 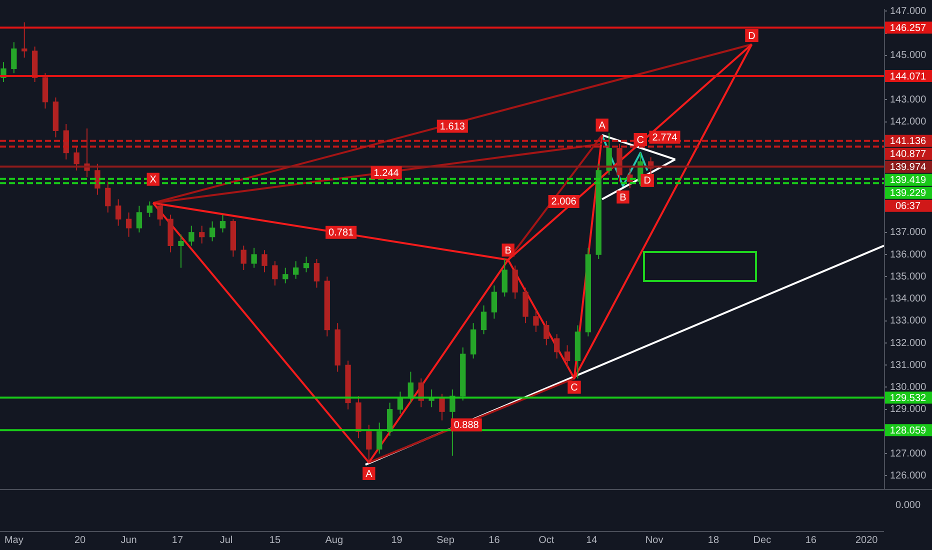 What do you see at coordinates (453, 126) in the screenshot?
I see `annotation: 1.613` at bounding box center [453, 126].